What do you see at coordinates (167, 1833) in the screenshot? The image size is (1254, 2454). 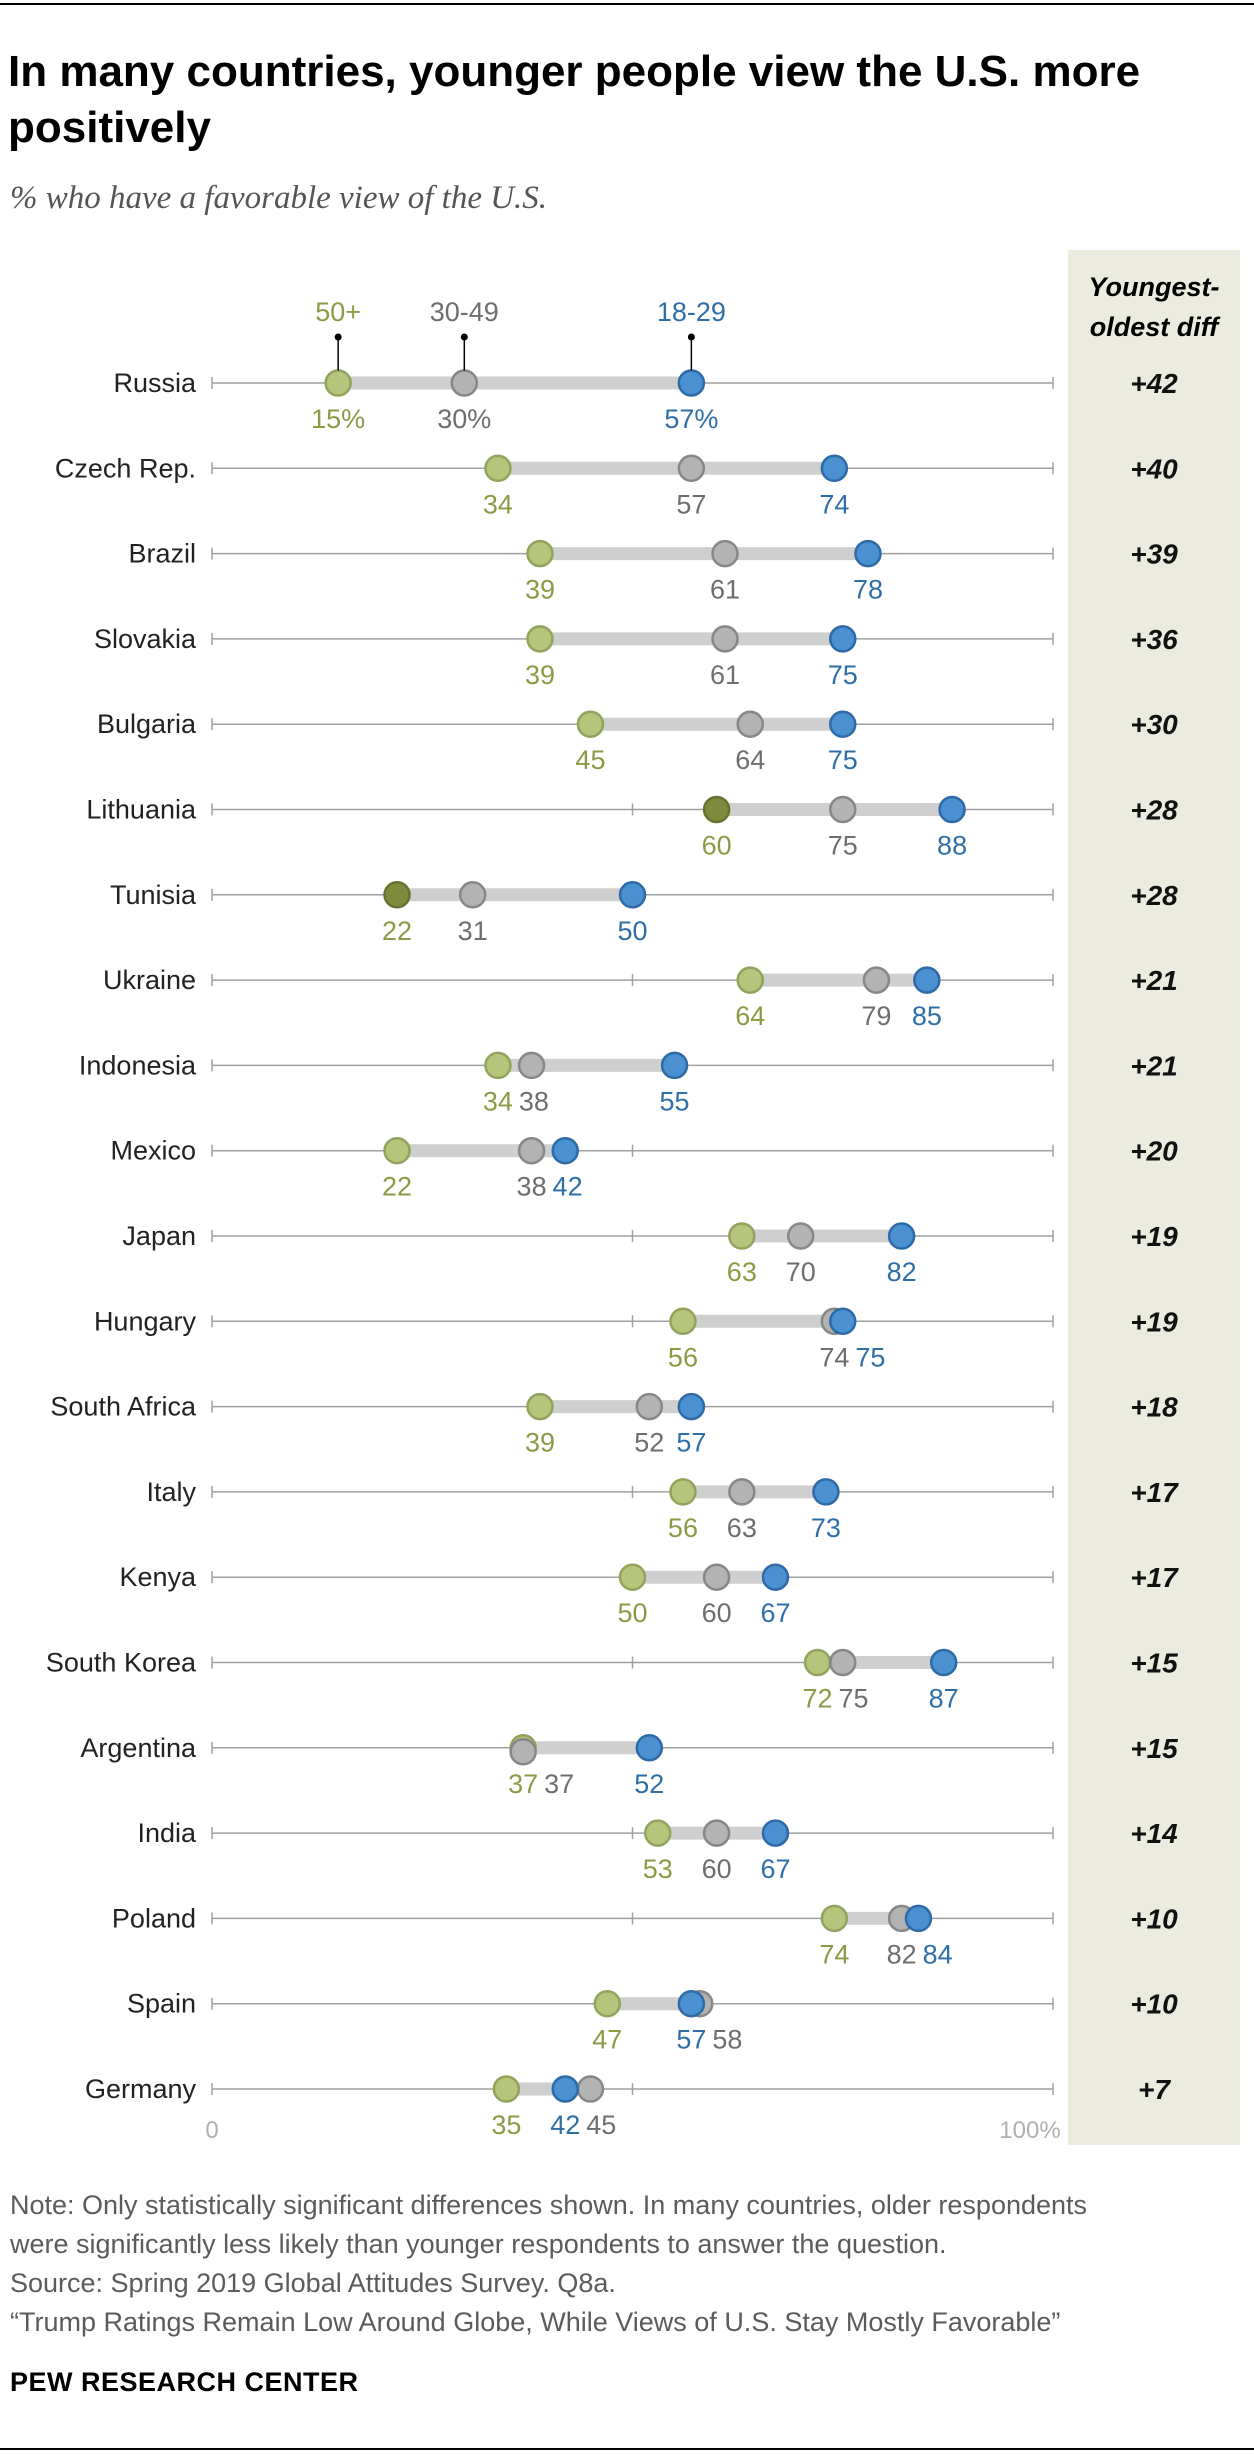 I see `country-label: India` at bounding box center [167, 1833].